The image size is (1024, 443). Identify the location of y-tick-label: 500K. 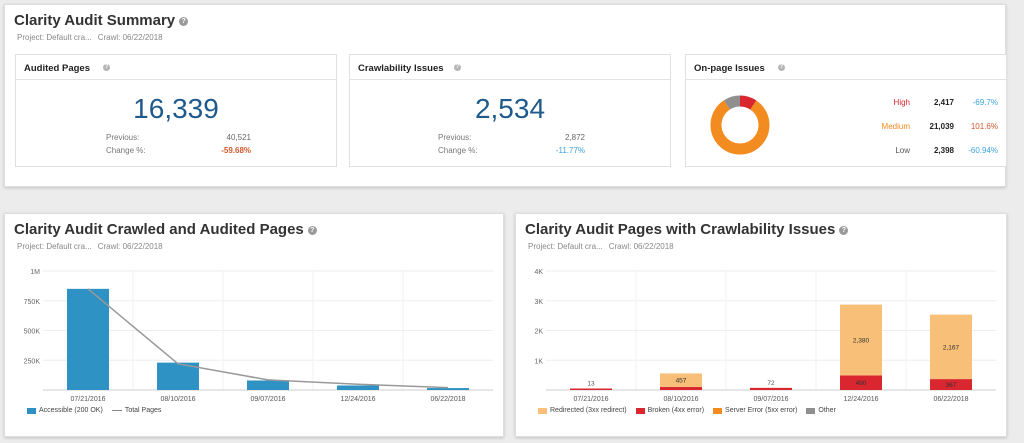
(32, 332).